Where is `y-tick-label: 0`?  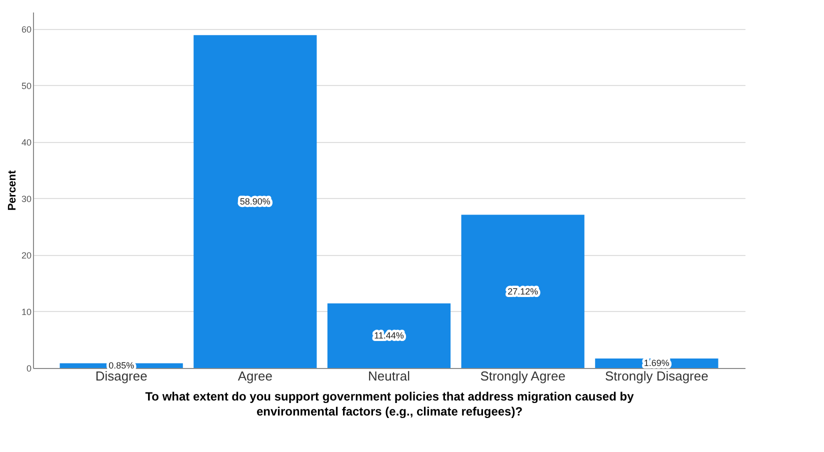 y-tick-label: 0 is located at coordinates (29, 369).